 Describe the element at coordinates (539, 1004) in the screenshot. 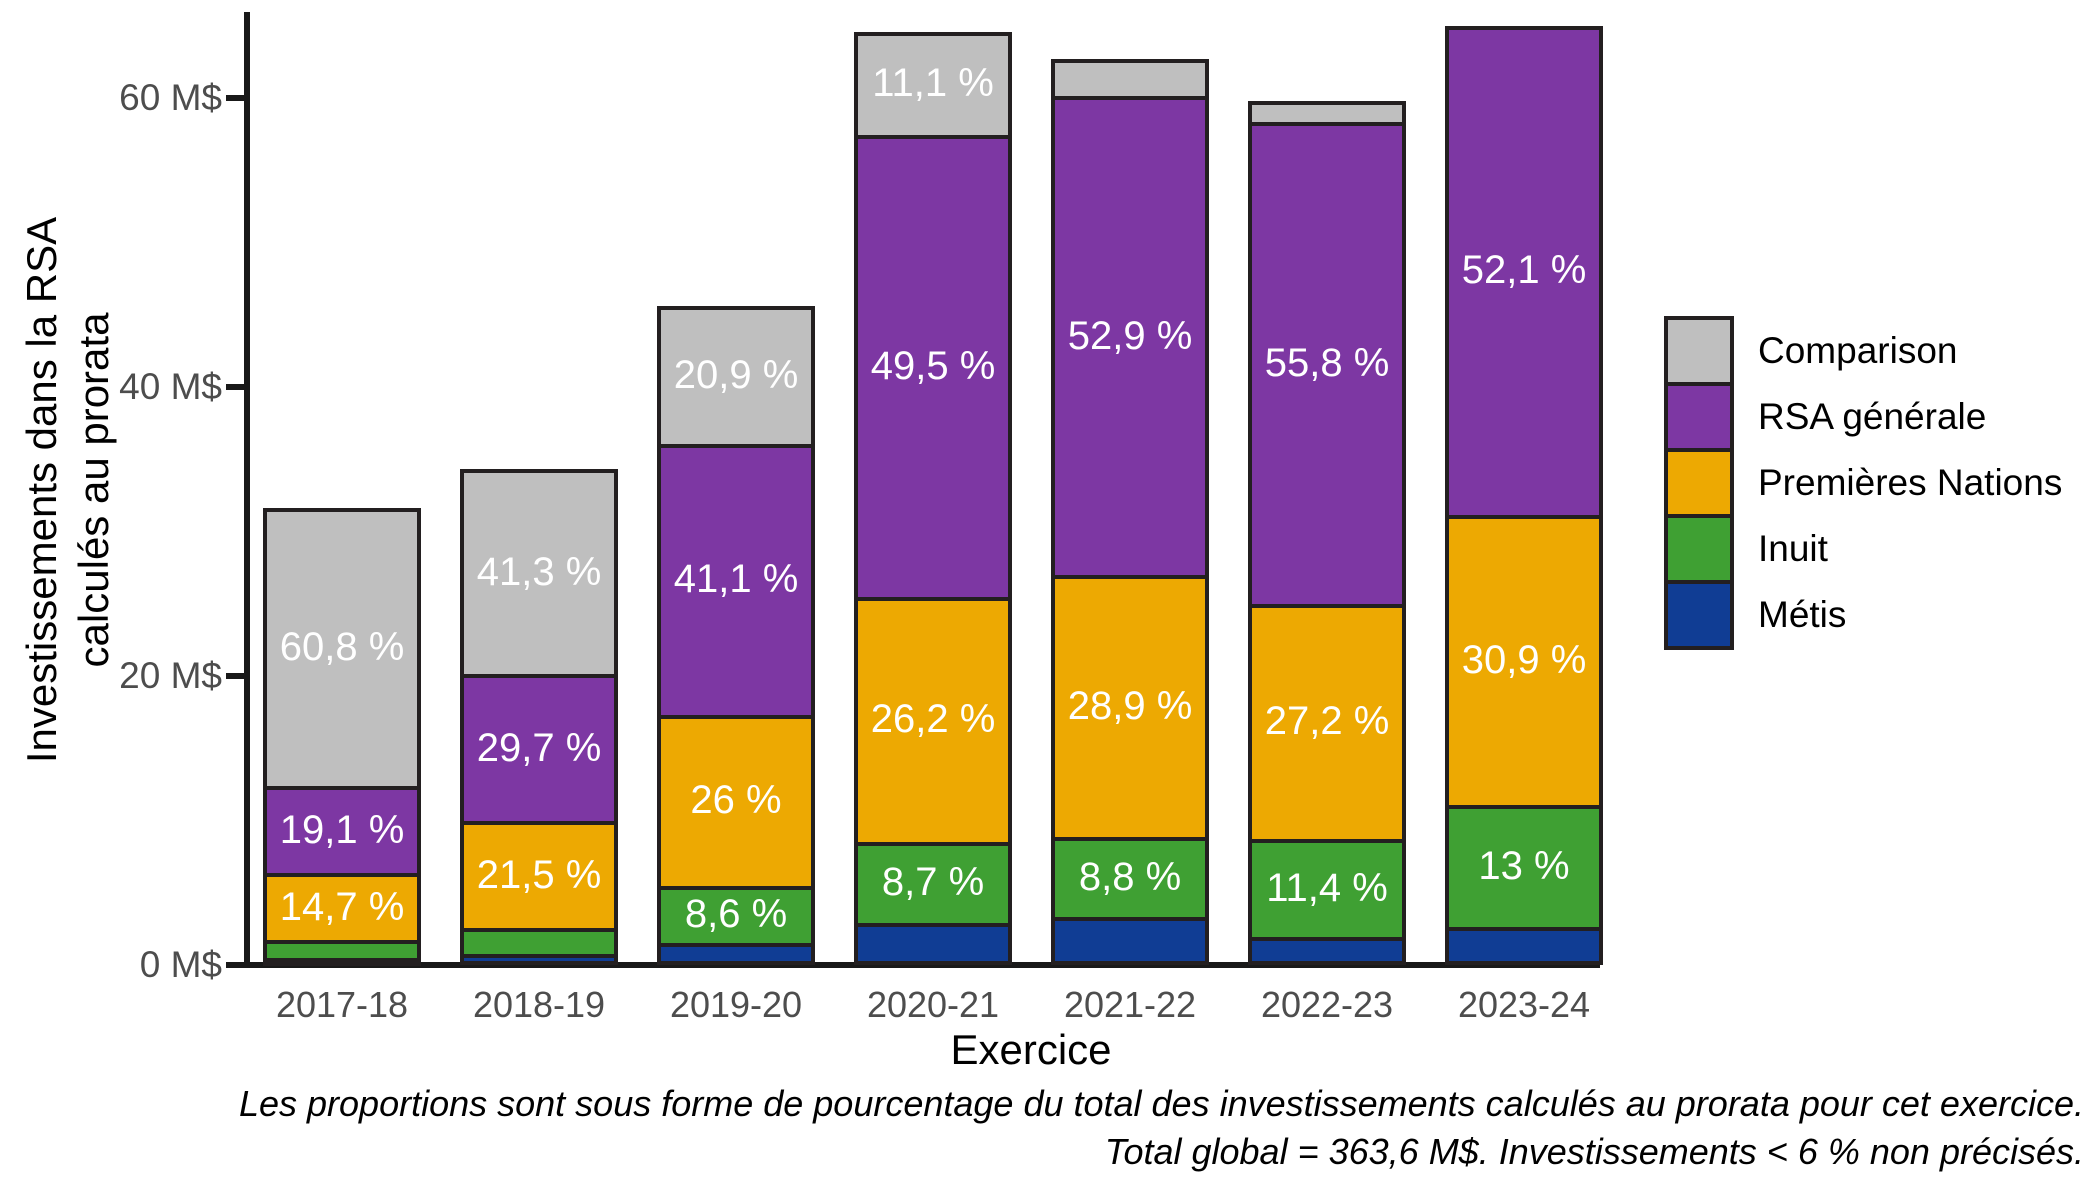

I see `x-tick-label: 2018-19` at that location.